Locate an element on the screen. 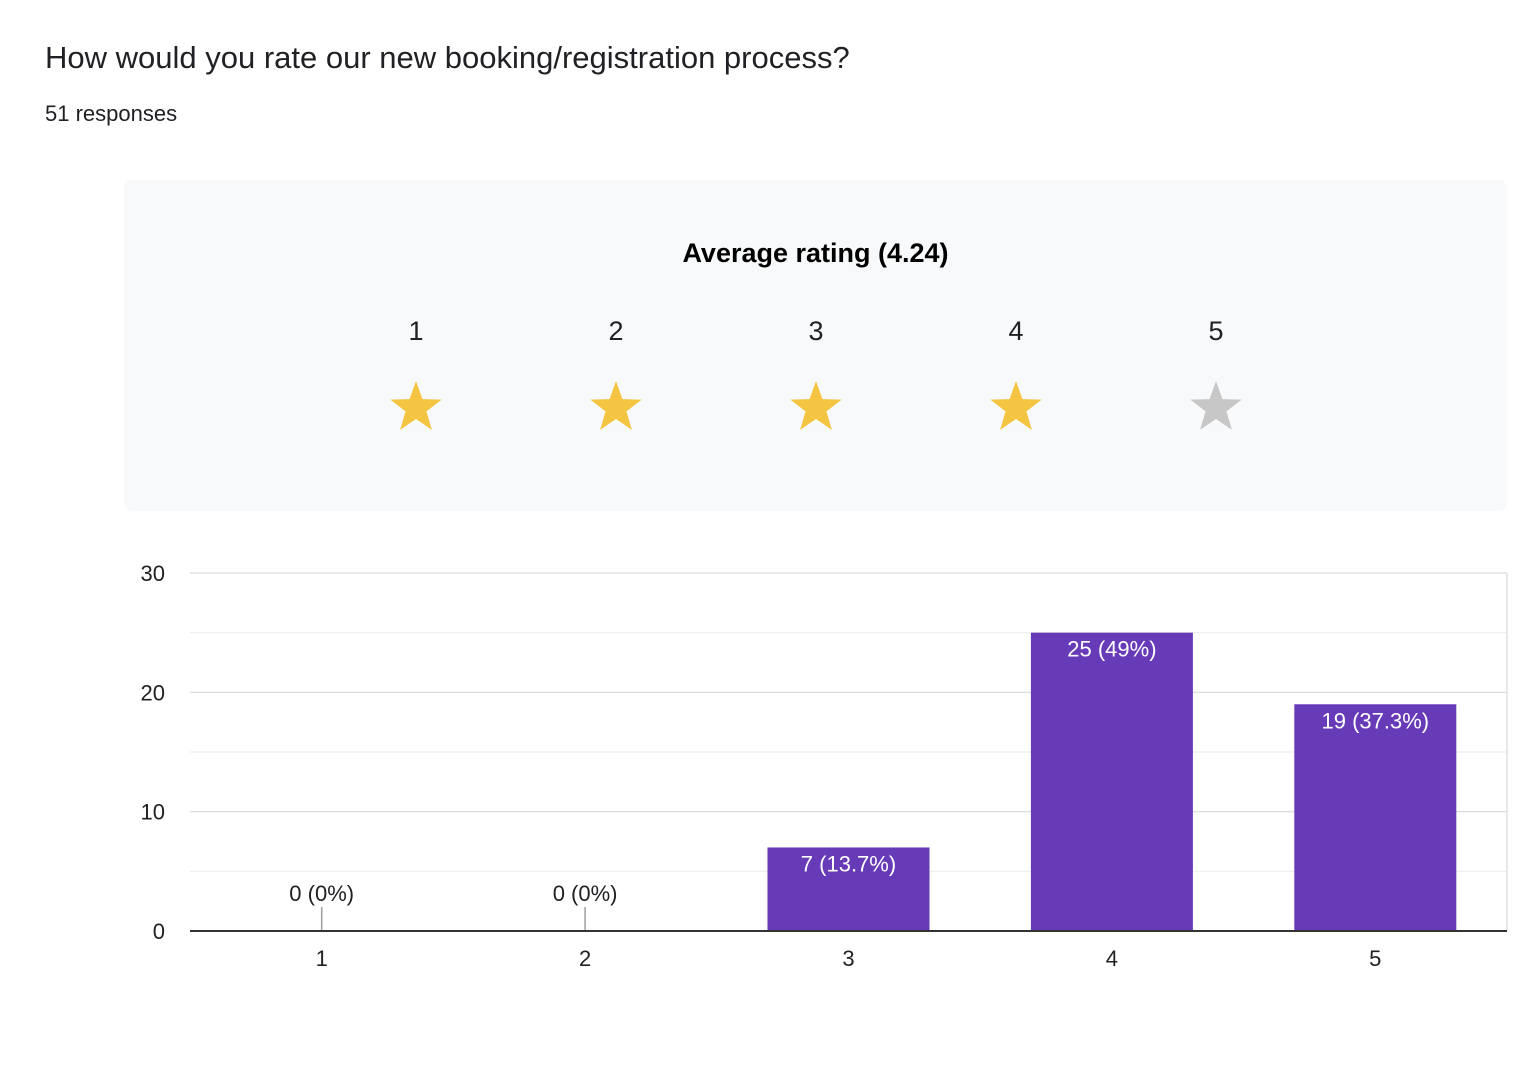  bar-data-label: 7 (13.7%) is located at coordinates (848, 863).